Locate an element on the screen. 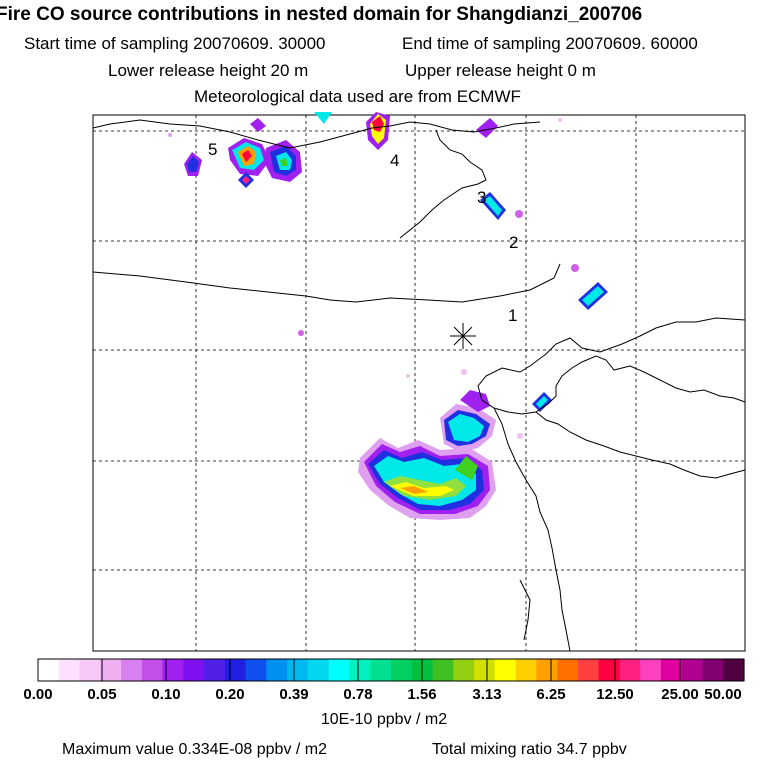 The image size is (768, 768). site-marker-4: 4 is located at coordinates (394, 160).